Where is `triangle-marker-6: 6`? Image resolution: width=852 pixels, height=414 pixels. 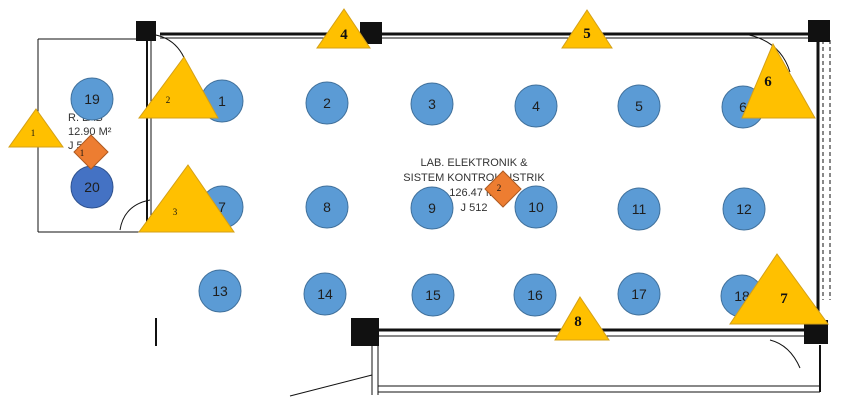 triangle-marker-6: 6 is located at coordinates (778, 80).